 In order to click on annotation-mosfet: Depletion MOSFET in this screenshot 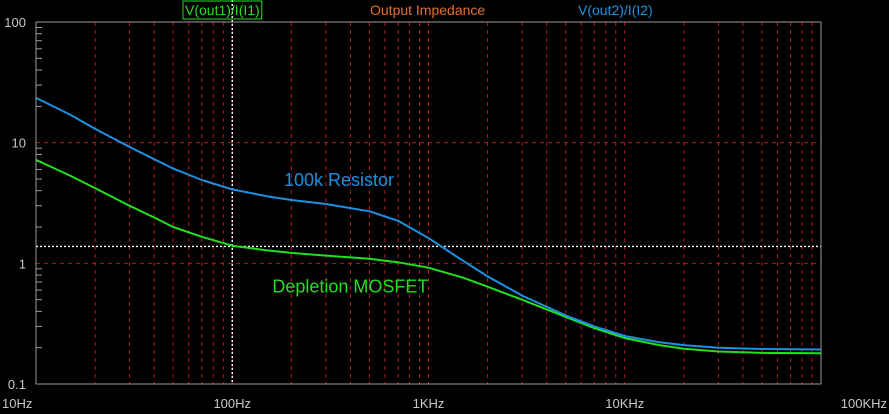, I will do `click(350, 287)`.